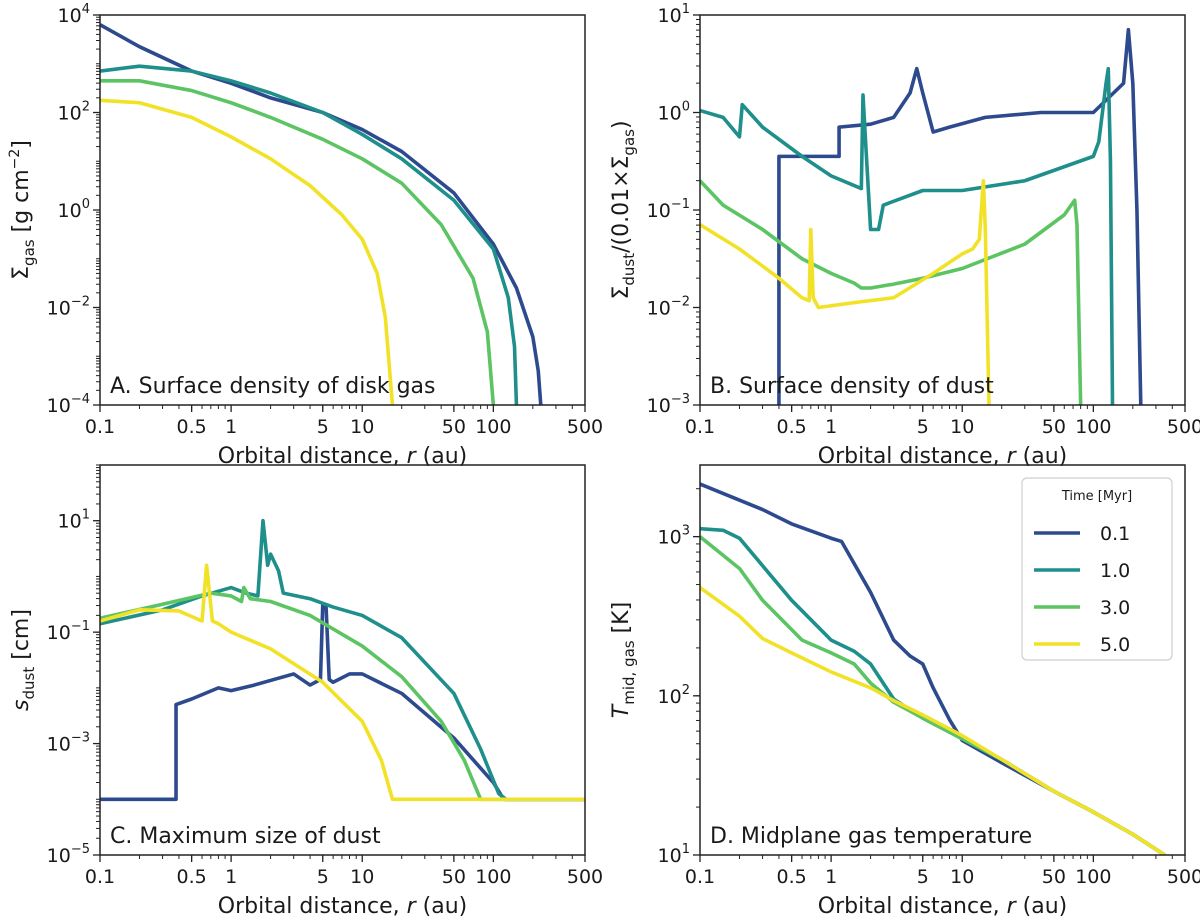 The height and width of the screenshot is (920, 1200). I want to click on legend: Time [Myr] 0.1 1.0 3.0 5.0, so click(1097, 569).